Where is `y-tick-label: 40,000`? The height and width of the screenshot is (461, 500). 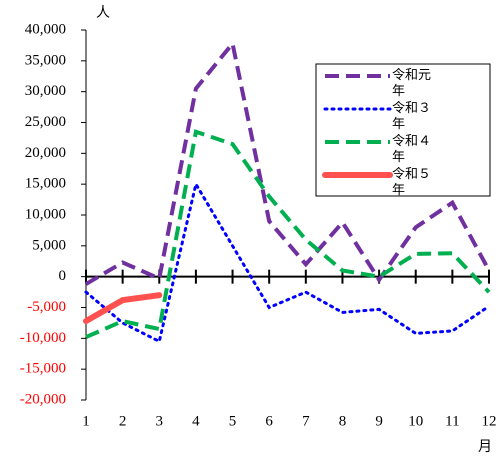 y-tick-label: 40,000 is located at coordinates (45, 29).